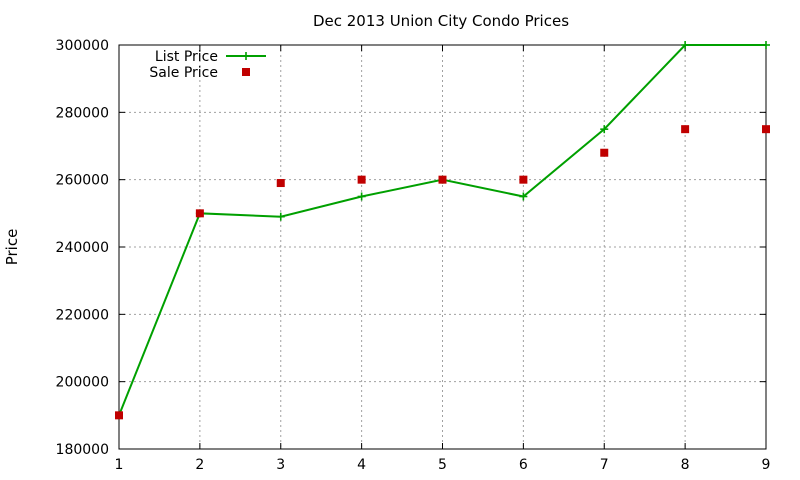  I want to click on y-tick-label: 220000, so click(82, 315).